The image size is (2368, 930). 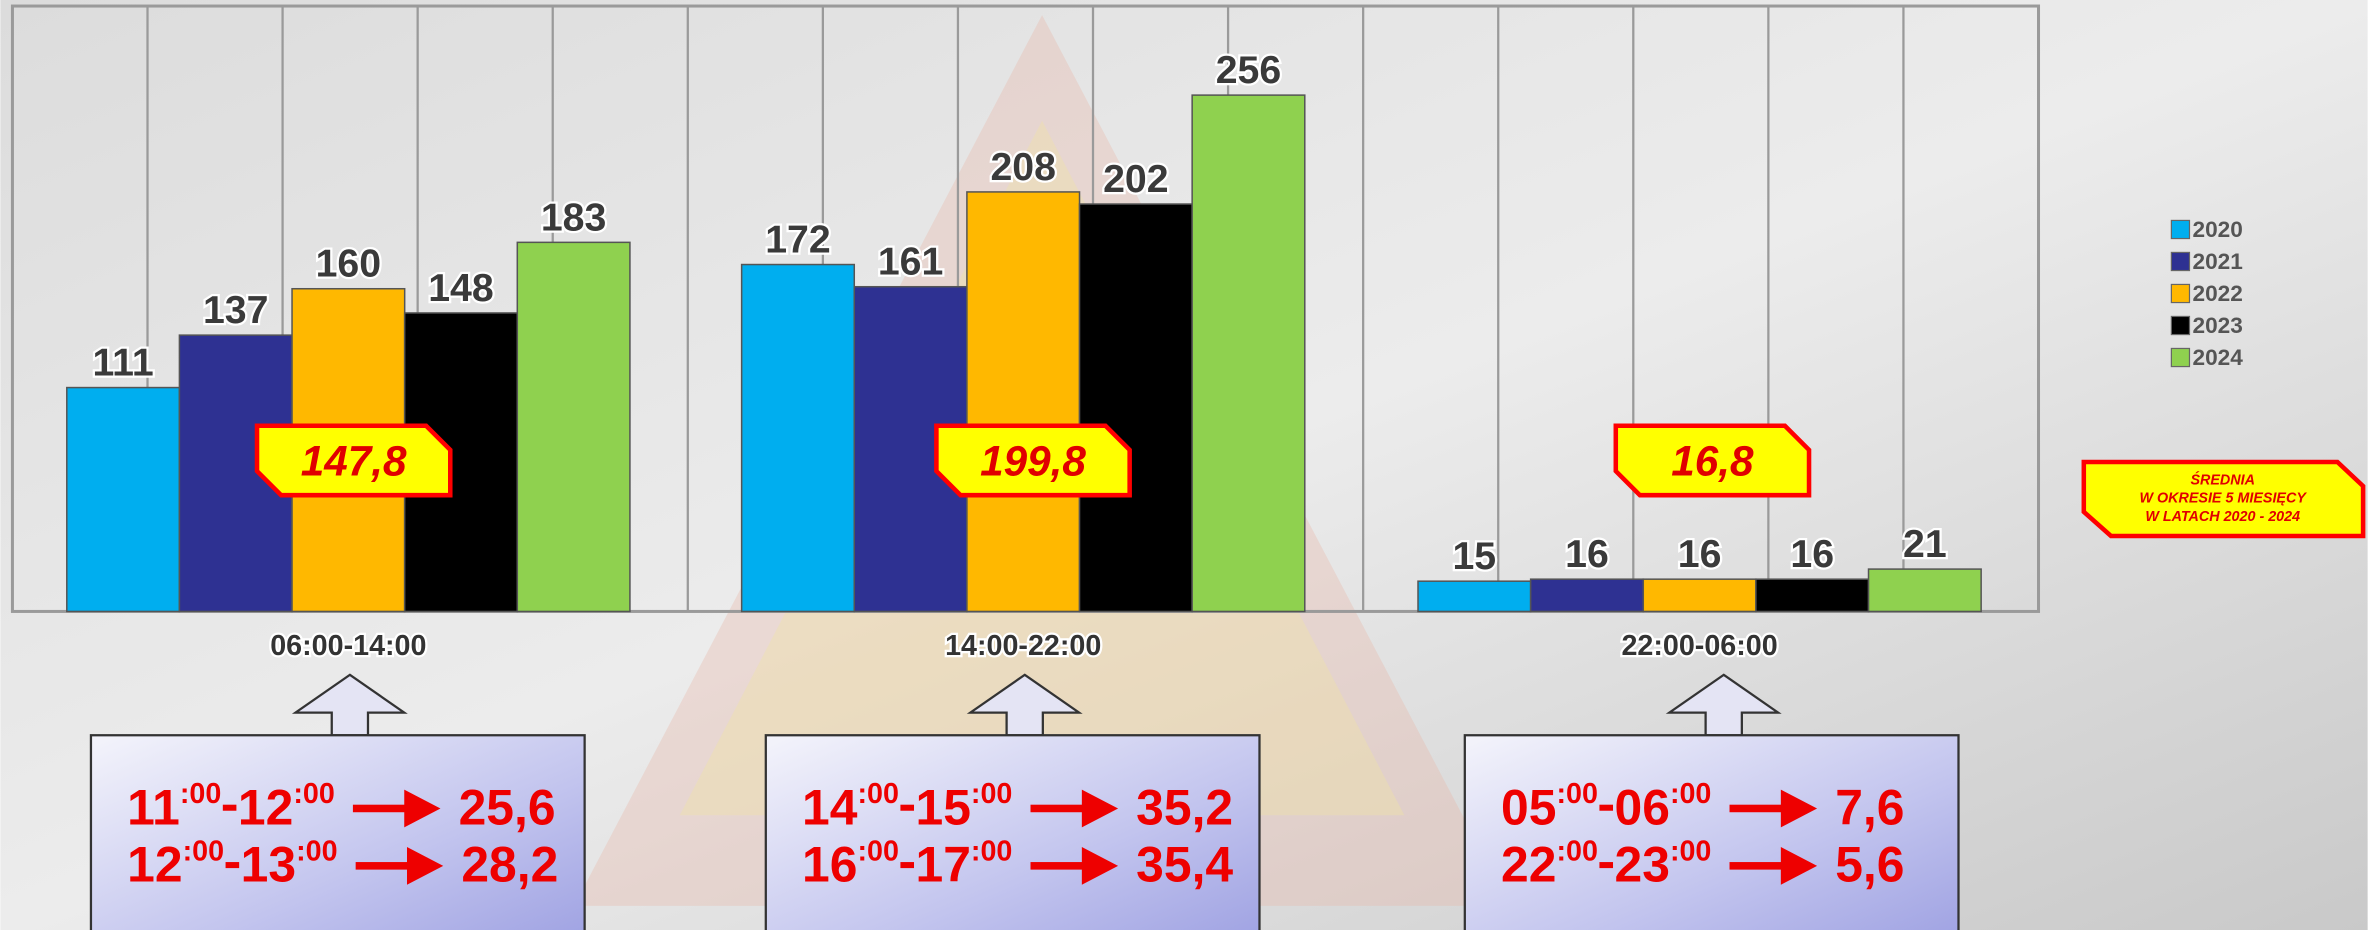 I want to click on time-hour: 05, so click(x=1528, y=807).